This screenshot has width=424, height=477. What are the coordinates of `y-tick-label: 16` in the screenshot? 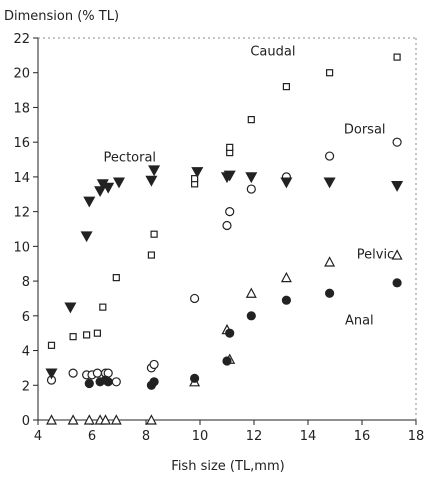 It's located at (21, 143).